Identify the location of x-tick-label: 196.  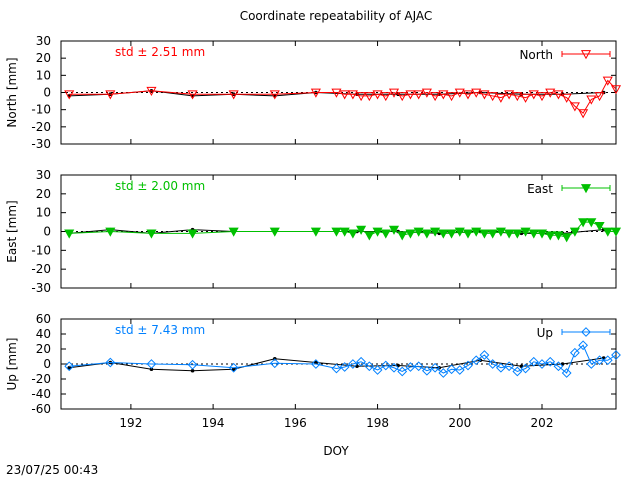
(295, 423).